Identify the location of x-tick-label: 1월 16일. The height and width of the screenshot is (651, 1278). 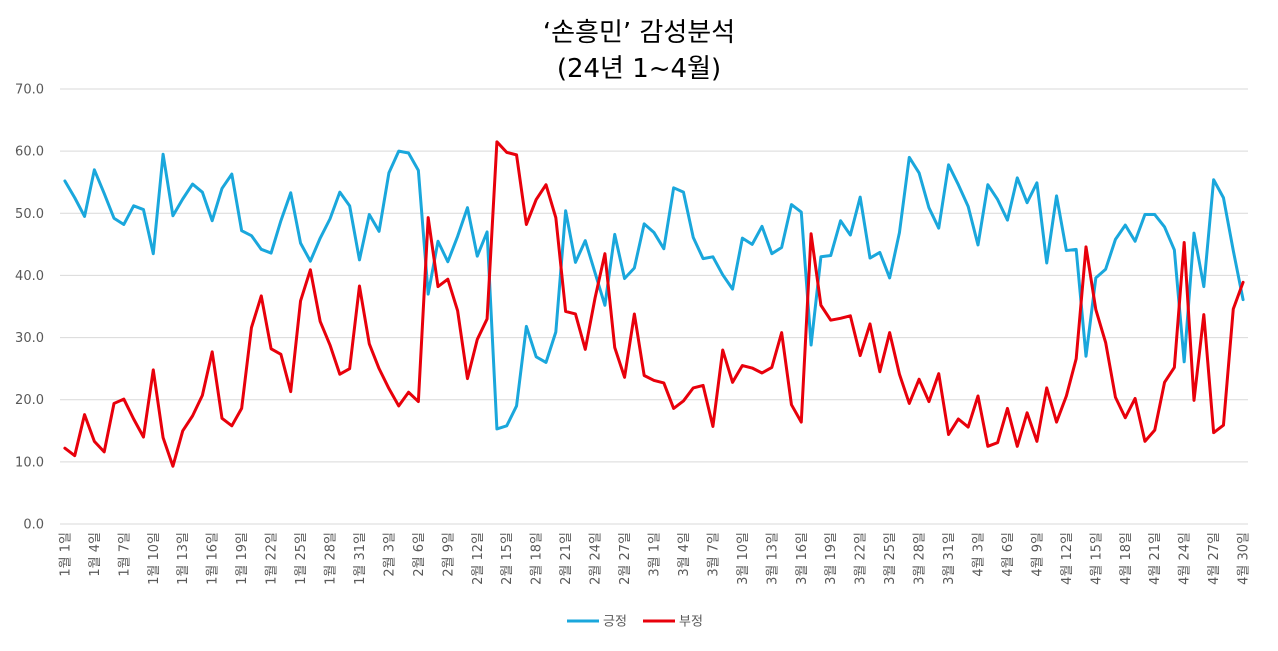
(213, 558).